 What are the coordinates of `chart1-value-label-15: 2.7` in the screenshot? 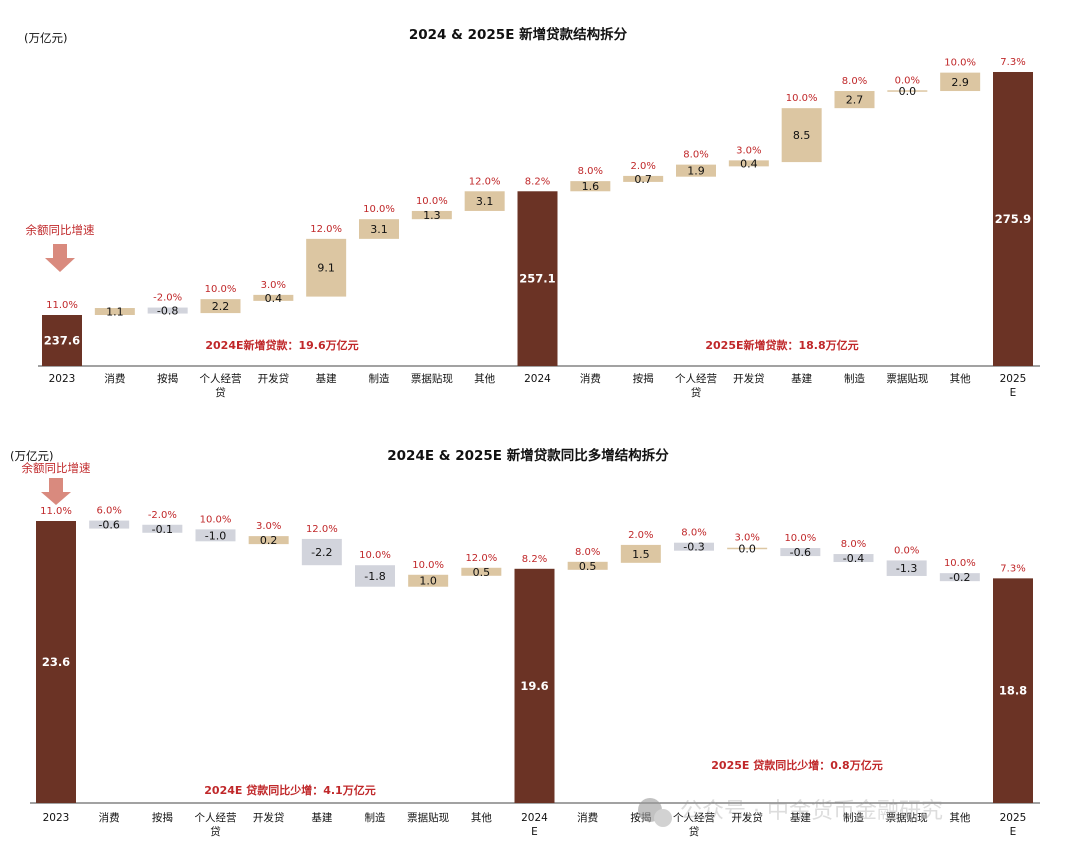 It's located at (855, 100).